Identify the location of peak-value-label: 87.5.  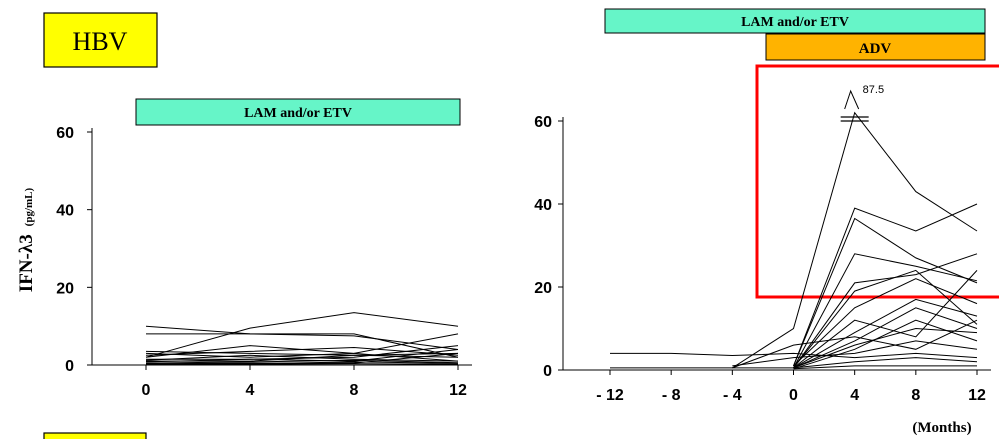
(873, 90).